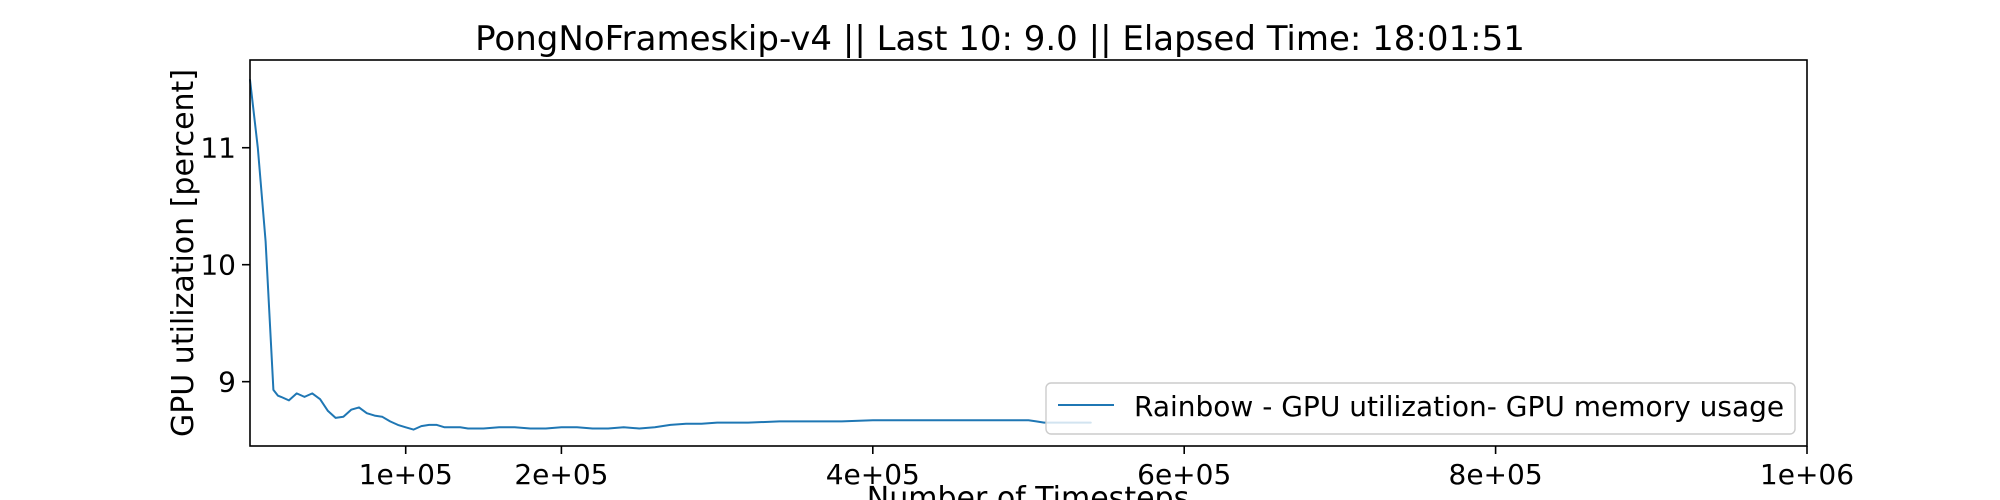  Describe the element at coordinates (1106, 468) in the screenshot. I see `x-axis-ticks: 1e+05 2e+05 4e+05 6e+05 8e+05 1e+06` at that location.